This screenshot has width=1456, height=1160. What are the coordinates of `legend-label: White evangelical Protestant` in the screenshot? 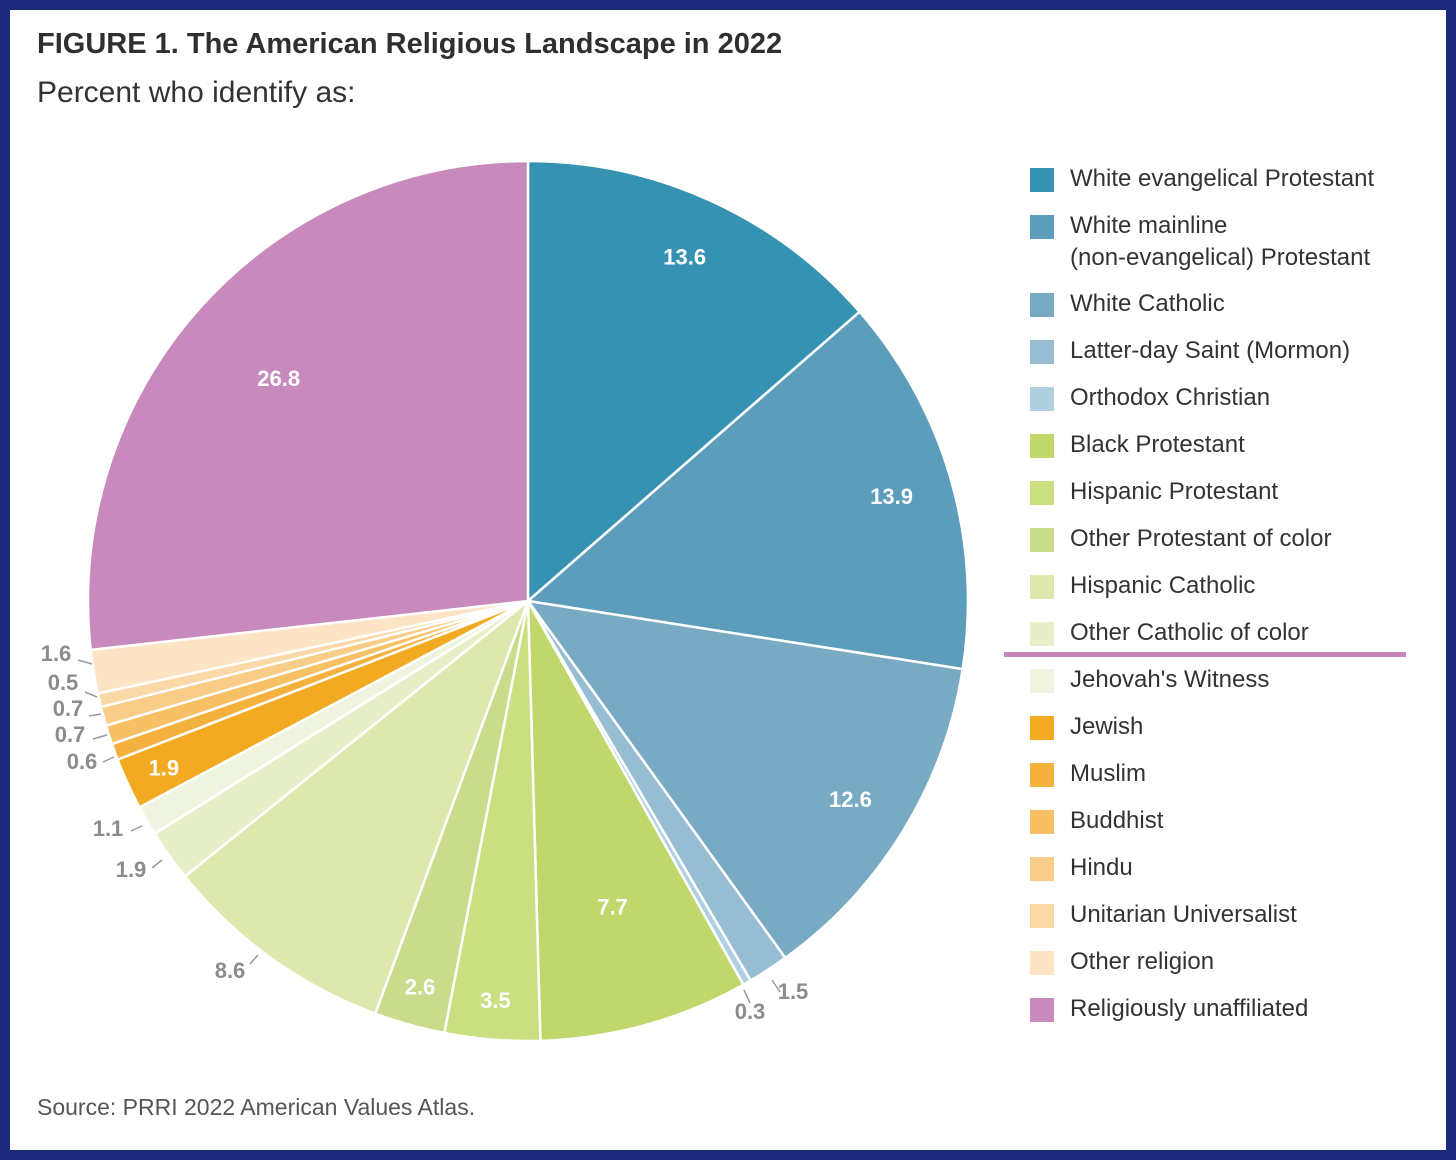 It's located at (1222, 178).